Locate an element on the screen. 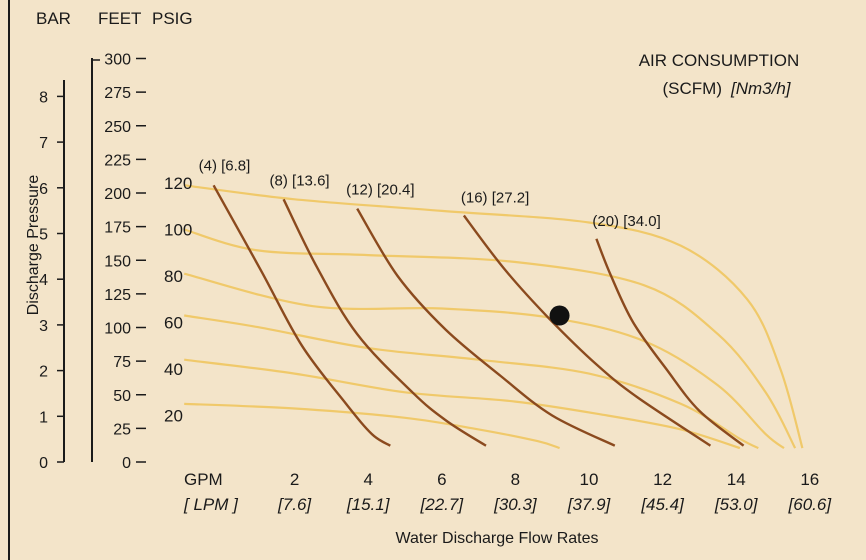  x-tick-label-alt: [7.6] is located at coordinates (294, 504).